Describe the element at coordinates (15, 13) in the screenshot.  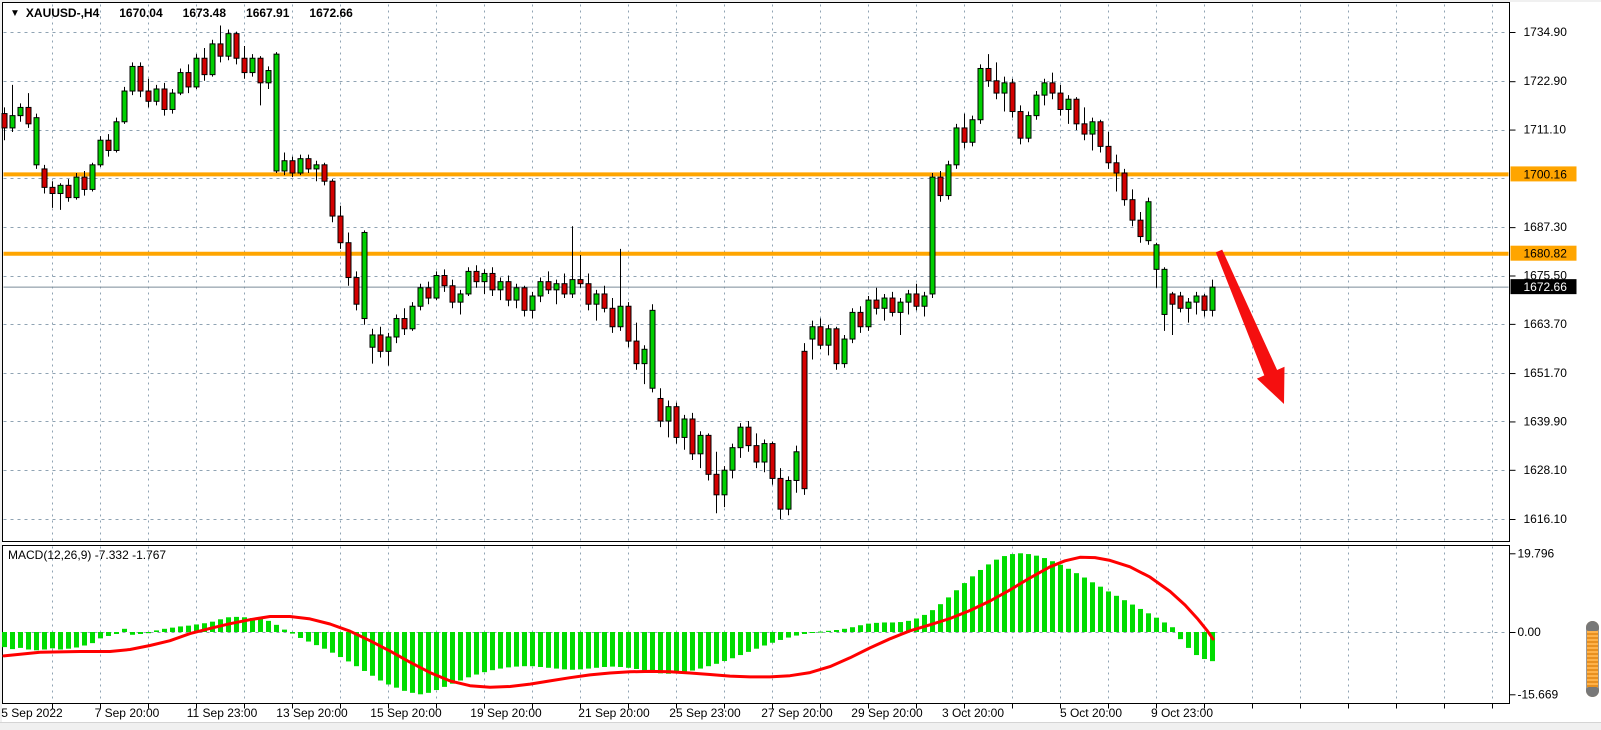
I see `symbol-dropdown-icon: ▼` at that location.